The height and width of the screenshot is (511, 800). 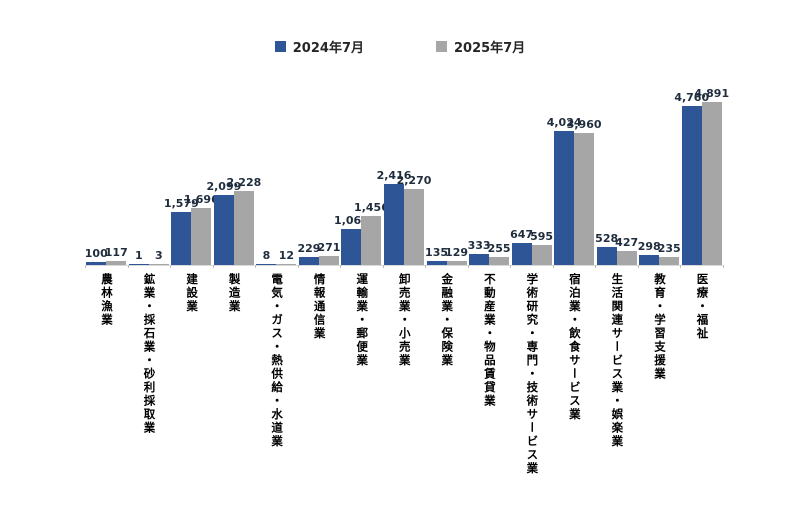 I want to click on value-label-2025年7月-1: 3, so click(x=158, y=256).